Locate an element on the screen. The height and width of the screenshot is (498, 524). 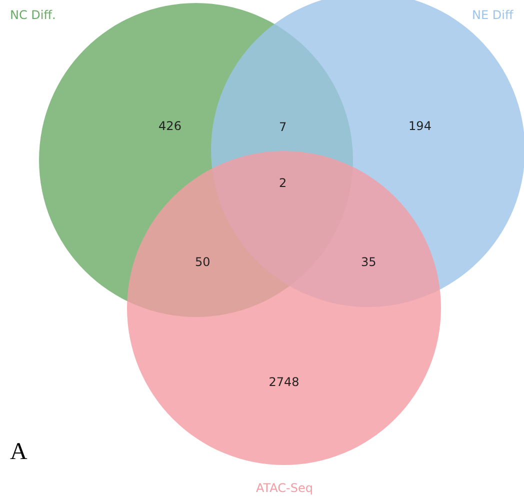
text: A is located at coordinates (19, 452).